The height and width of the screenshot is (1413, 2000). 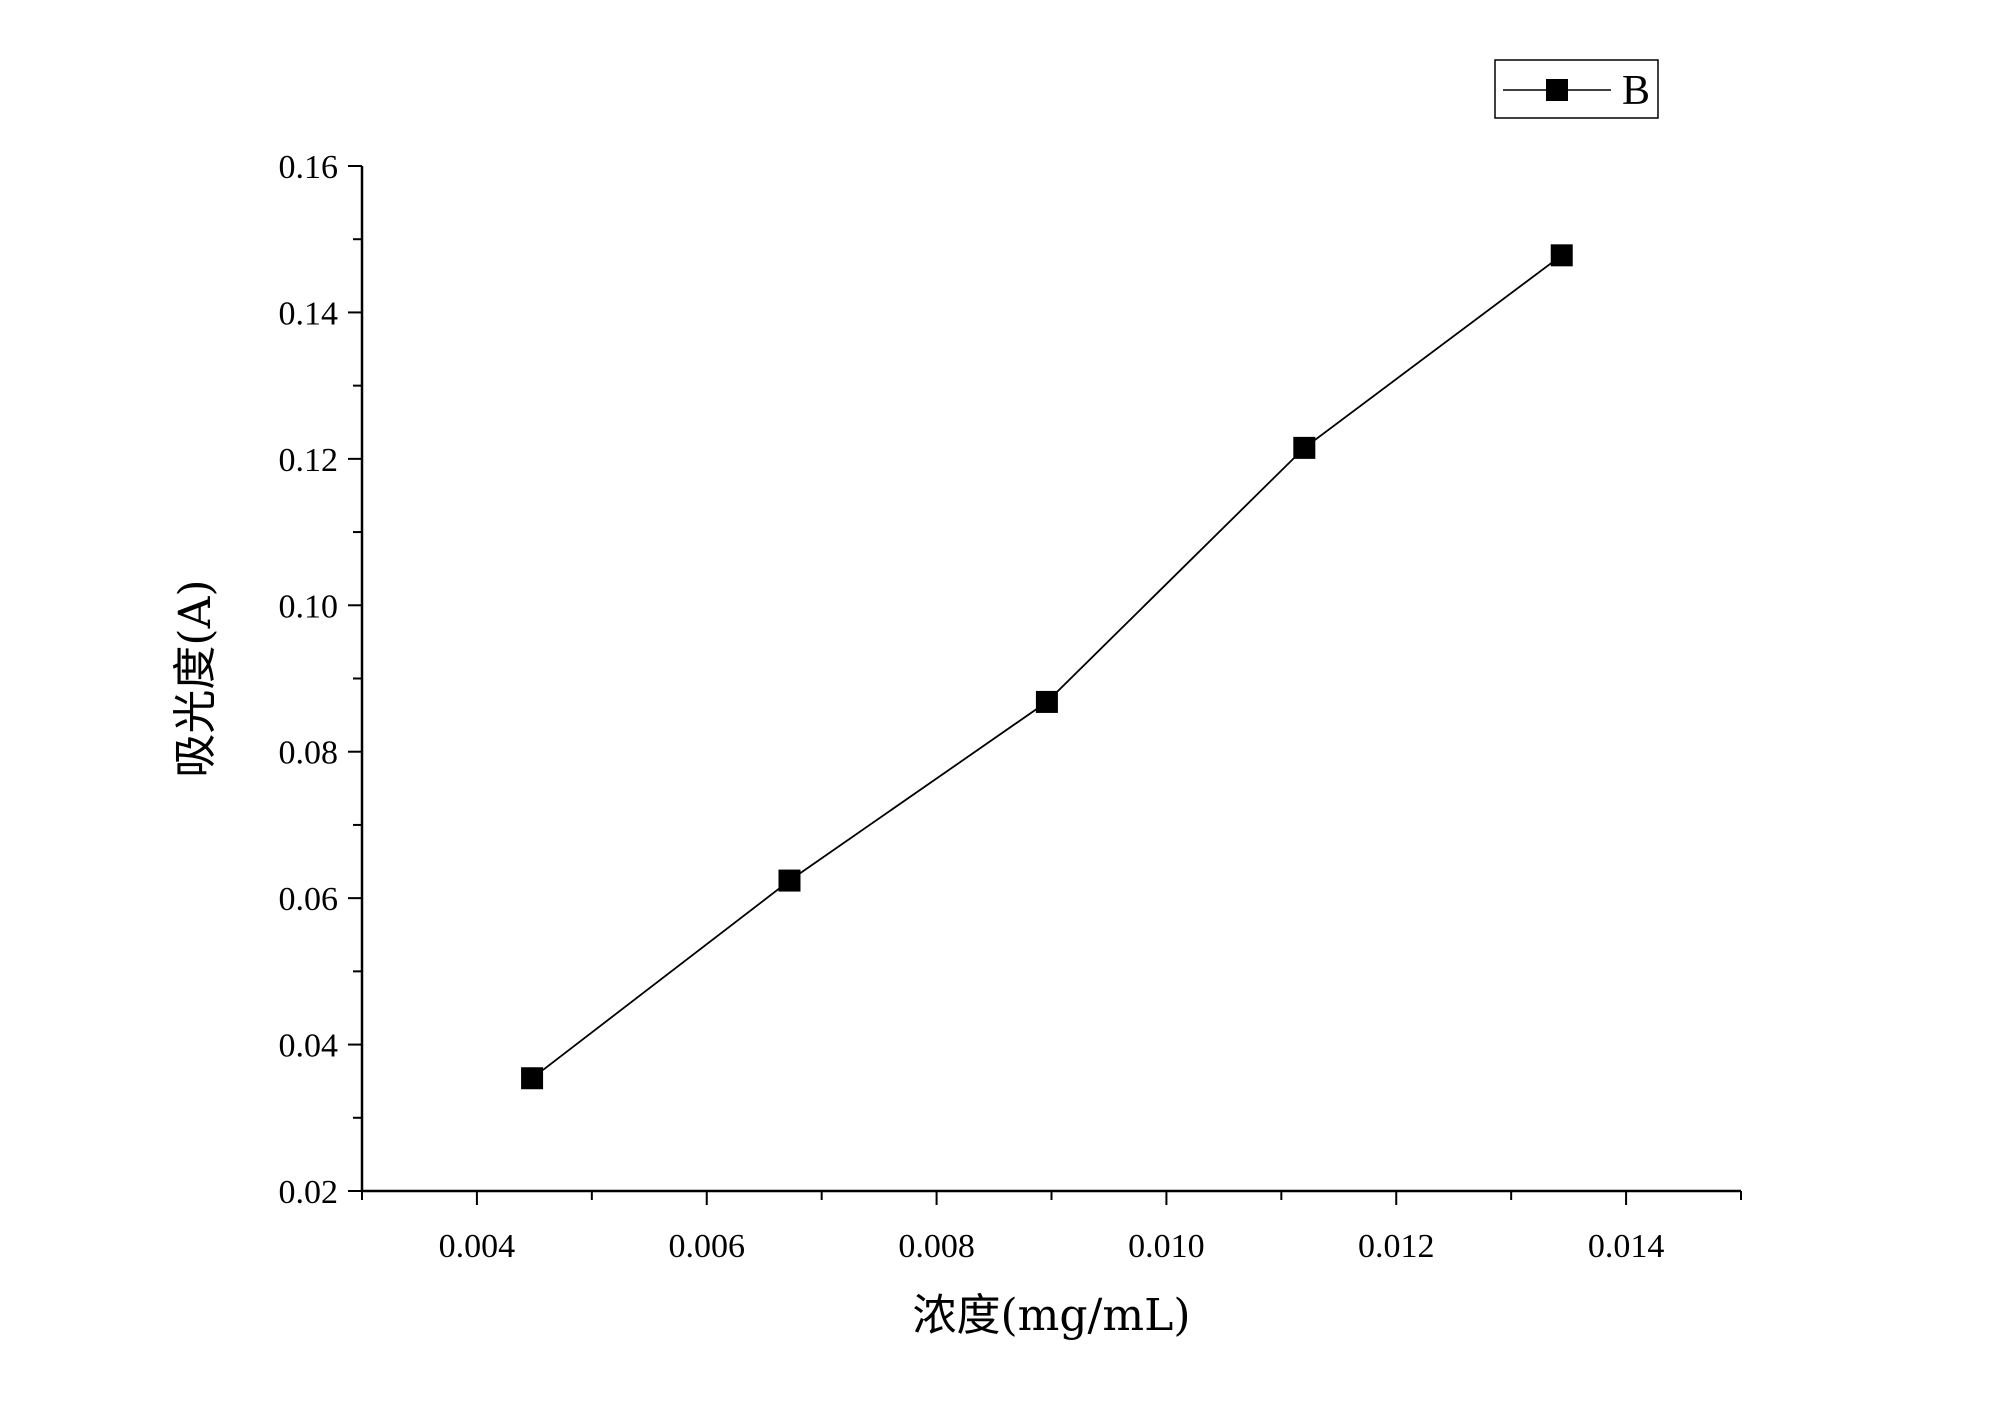 What do you see at coordinates (1636, 91) in the screenshot?
I see `legend-label: B` at bounding box center [1636, 91].